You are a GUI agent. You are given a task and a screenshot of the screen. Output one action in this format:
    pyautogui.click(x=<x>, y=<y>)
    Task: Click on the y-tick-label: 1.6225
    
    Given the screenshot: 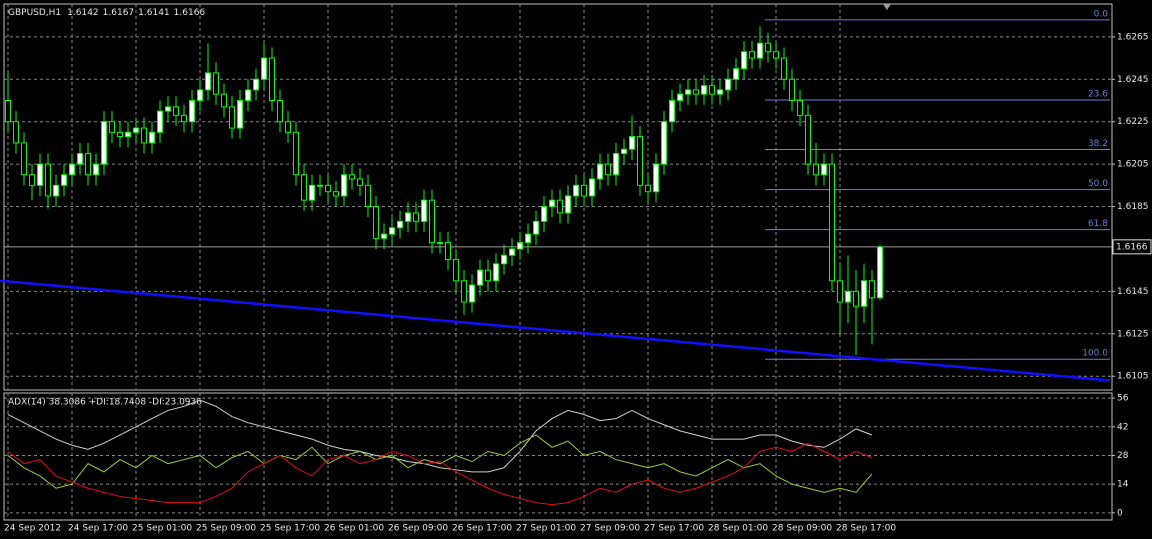 What is the action you would take?
    pyautogui.click(x=1133, y=122)
    